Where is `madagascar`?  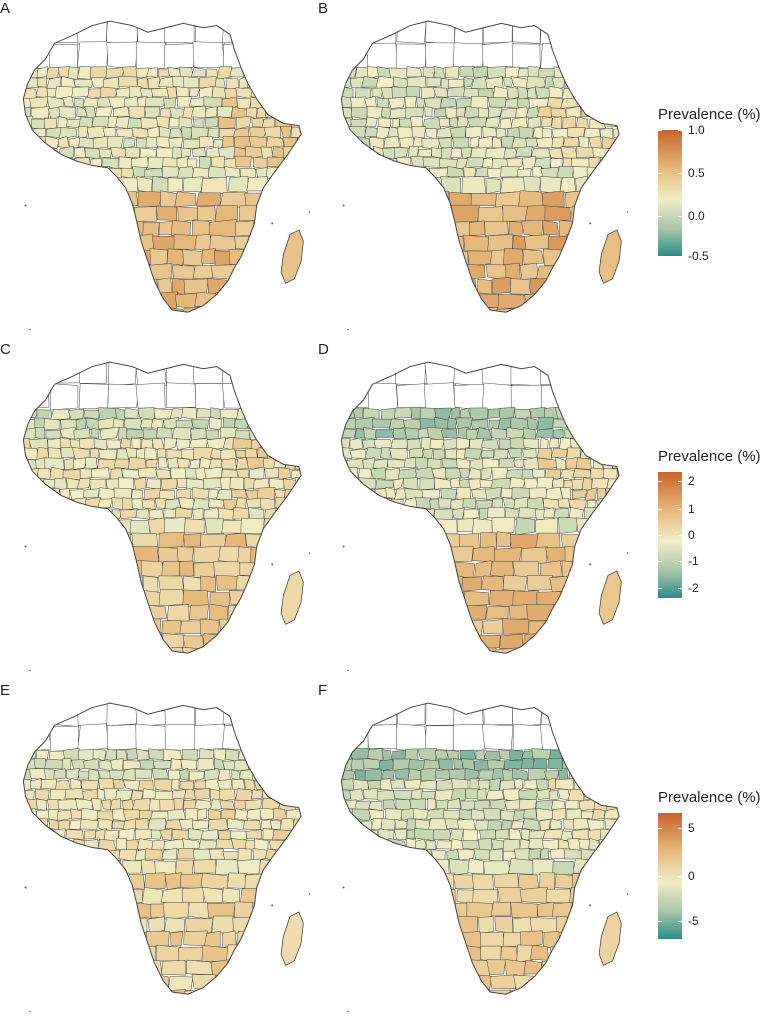
madagascar is located at coordinates (292, 597).